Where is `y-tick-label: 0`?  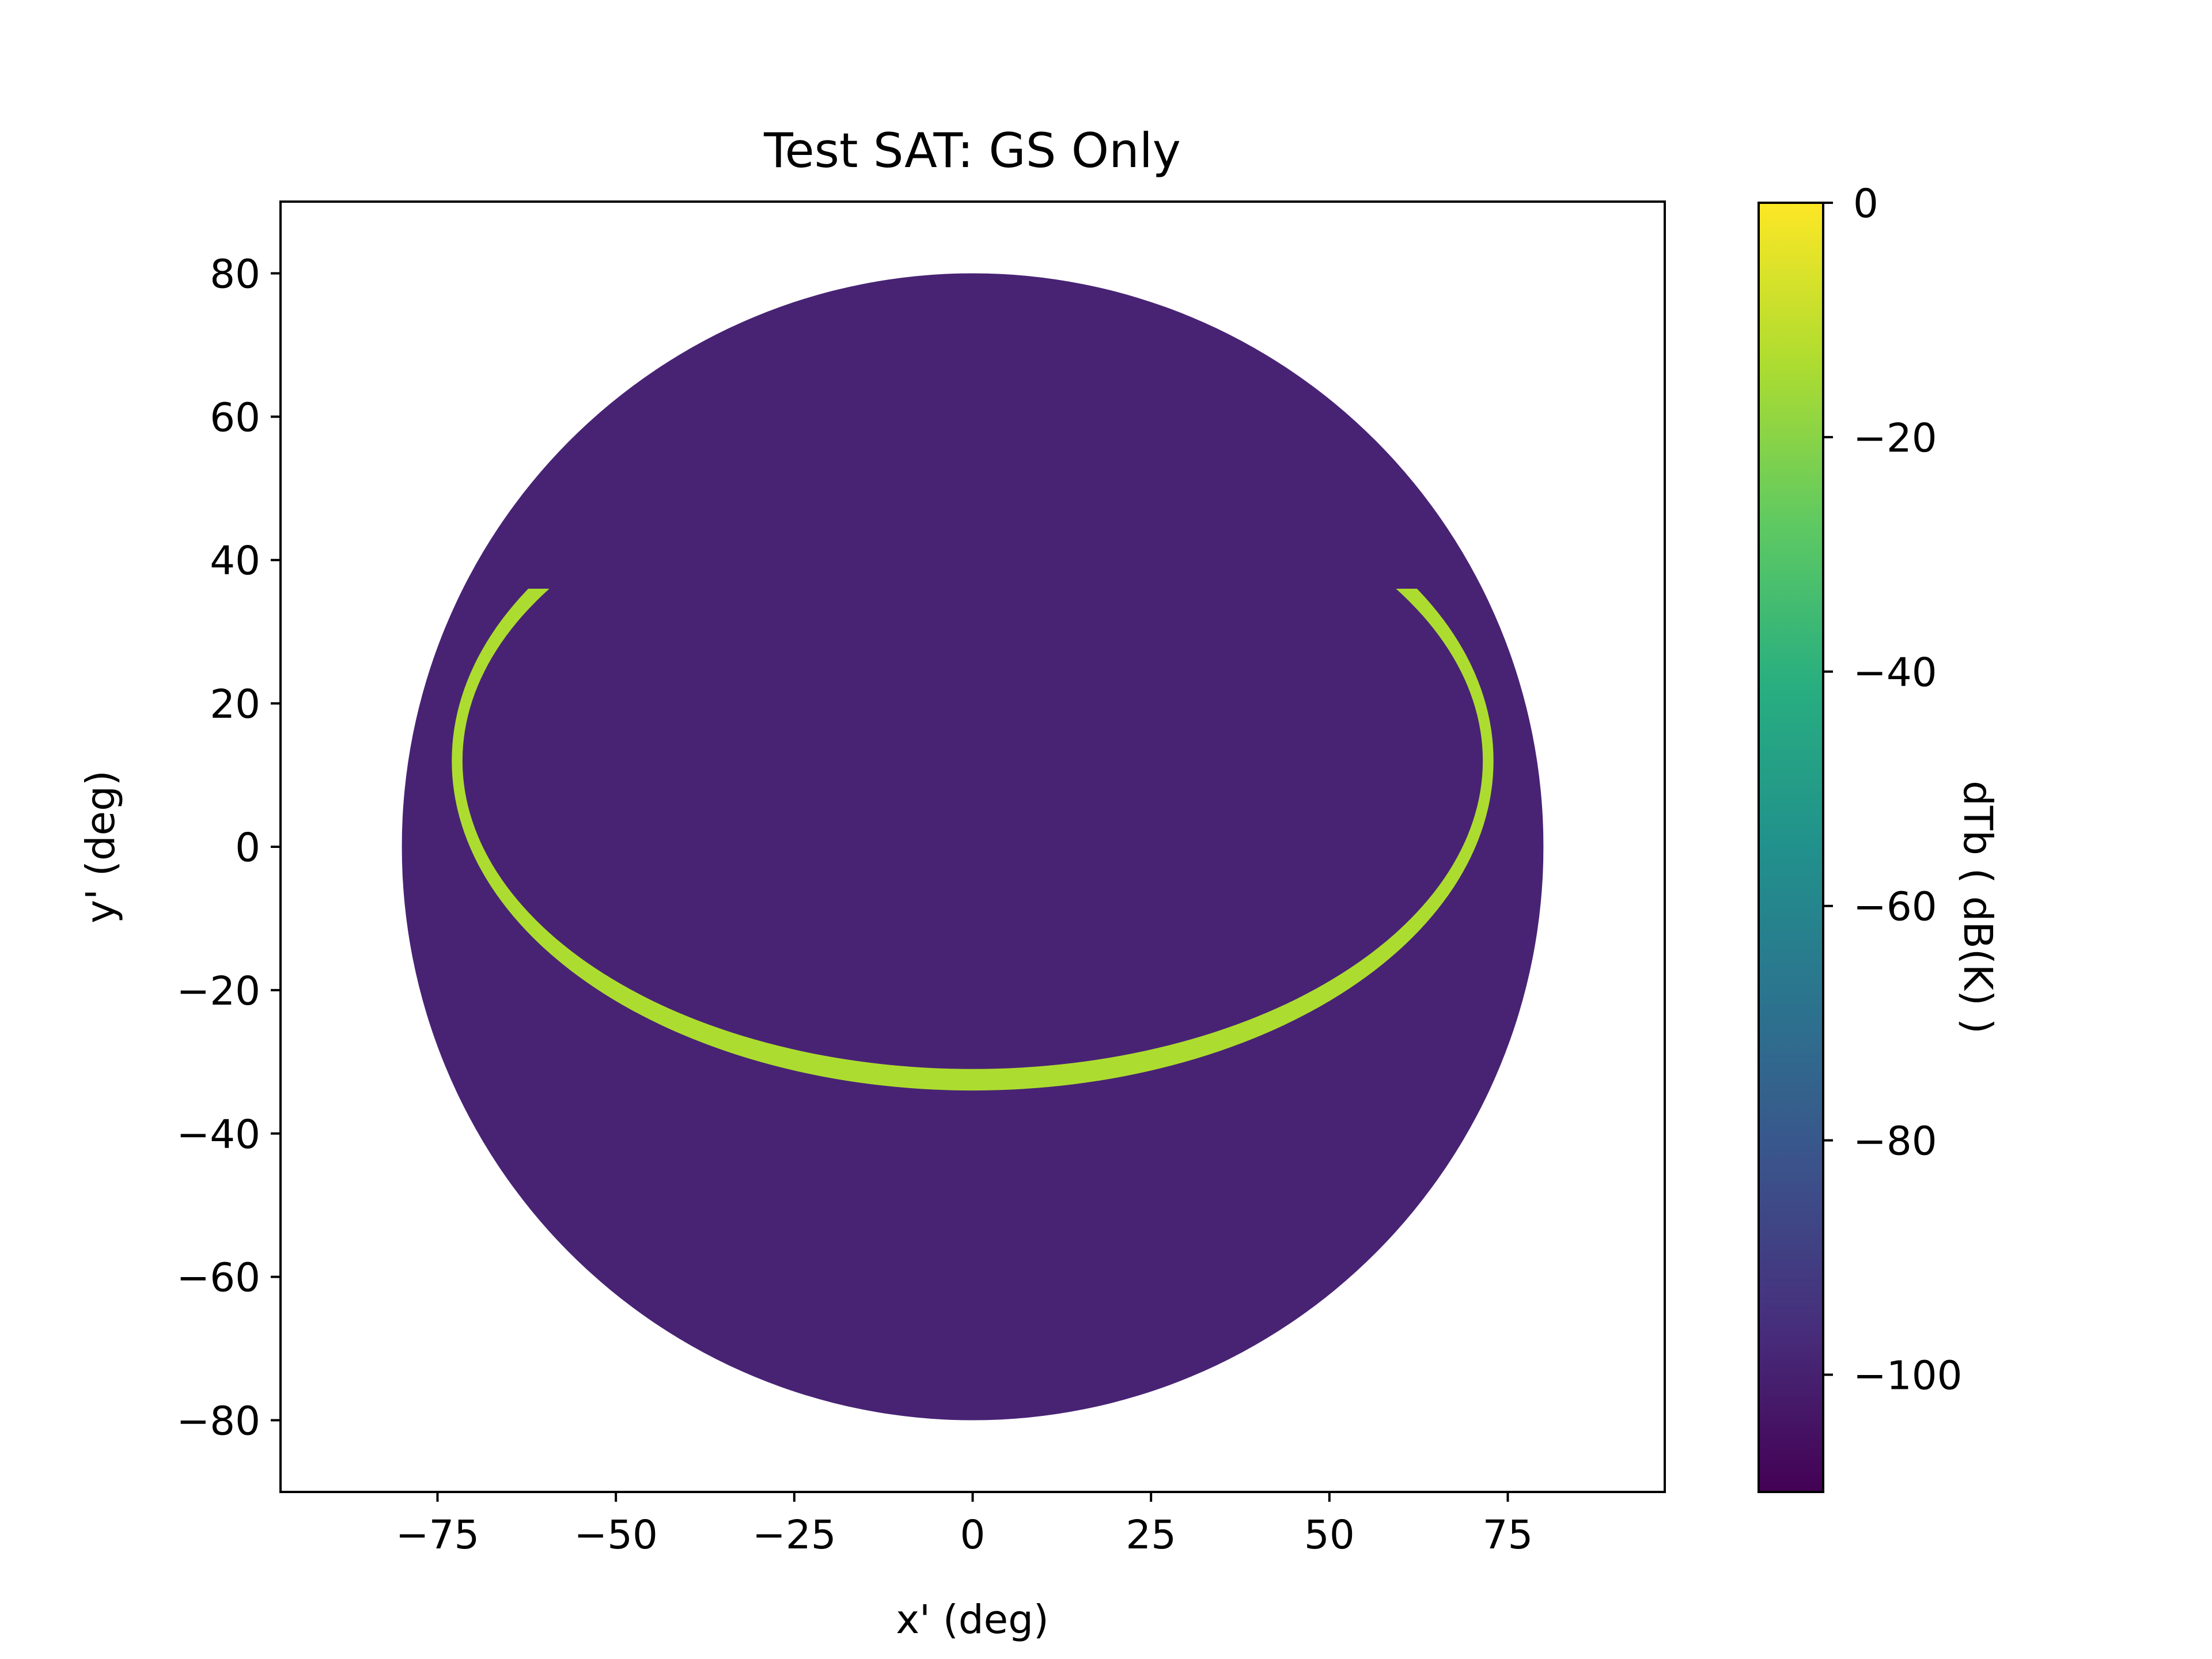
y-tick-label: 0 is located at coordinates (247, 848).